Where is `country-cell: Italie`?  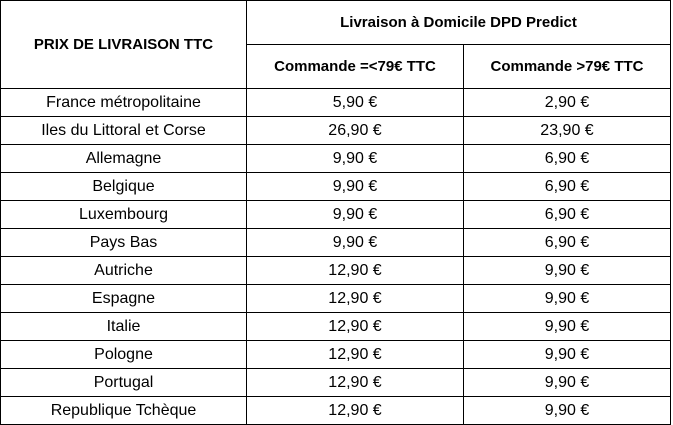 country-cell: Italie is located at coordinates (123, 326).